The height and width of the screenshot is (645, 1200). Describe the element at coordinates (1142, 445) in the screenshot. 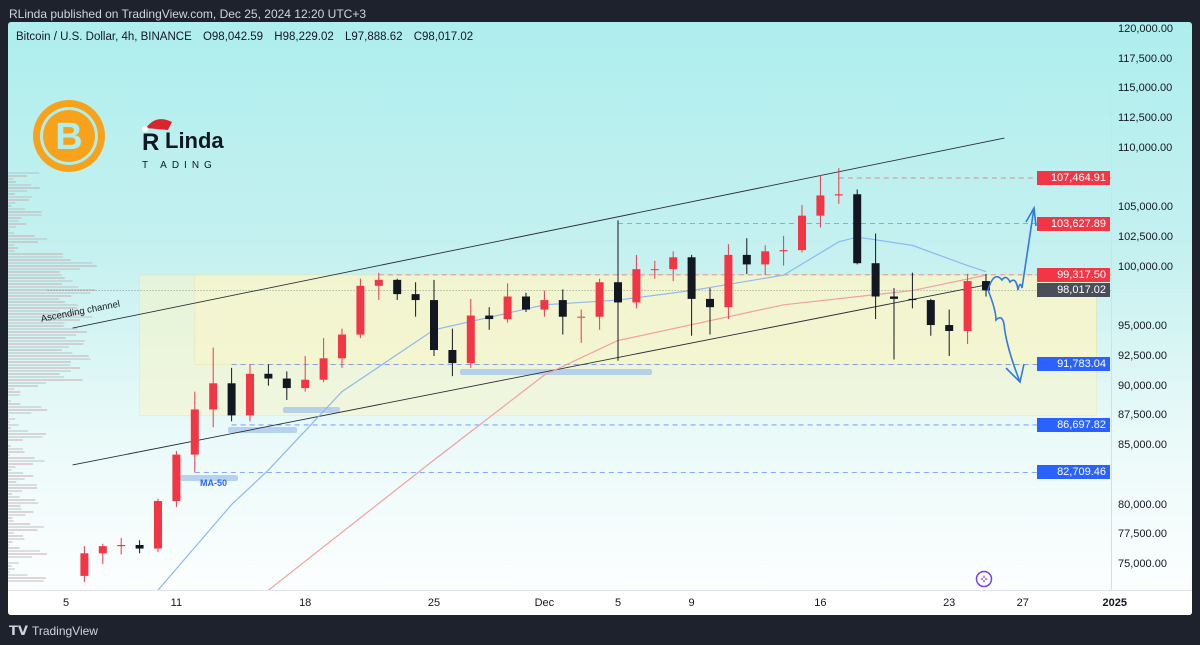

I see `price-tick: 85,000.00` at that location.